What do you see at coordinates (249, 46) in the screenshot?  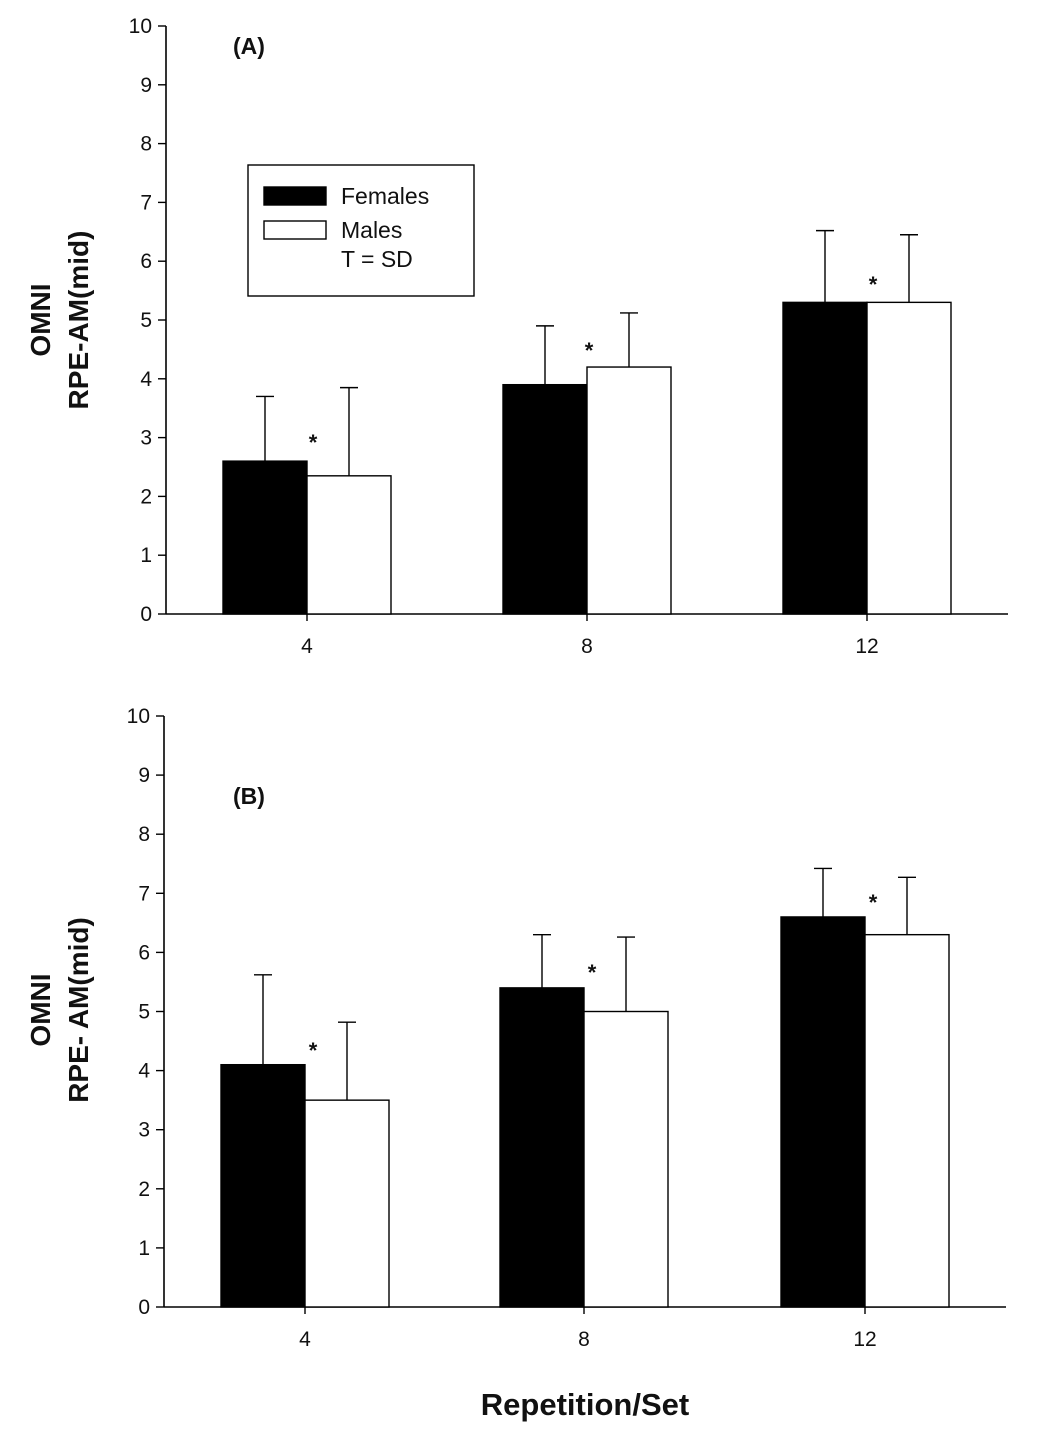 I see `panel-label: (A)` at bounding box center [249, 46].